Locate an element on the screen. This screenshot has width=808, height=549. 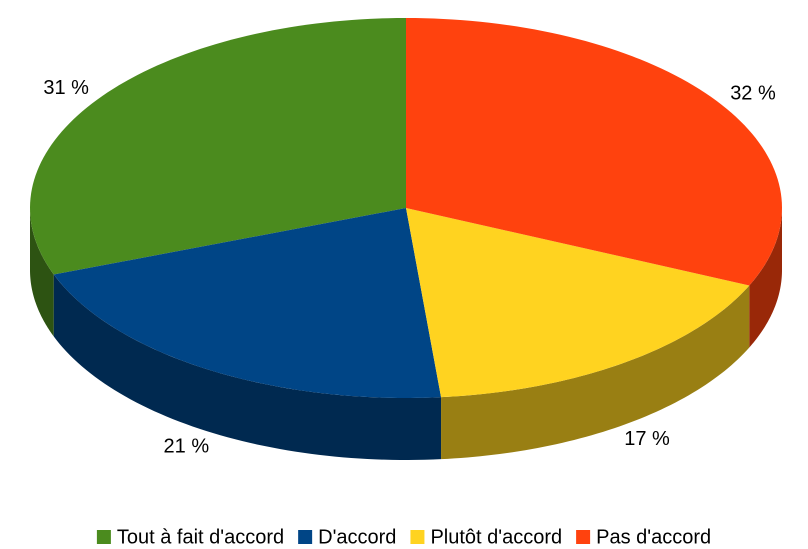
legend-label: Tout à fait d'accord is located at coordinates (200, 537).